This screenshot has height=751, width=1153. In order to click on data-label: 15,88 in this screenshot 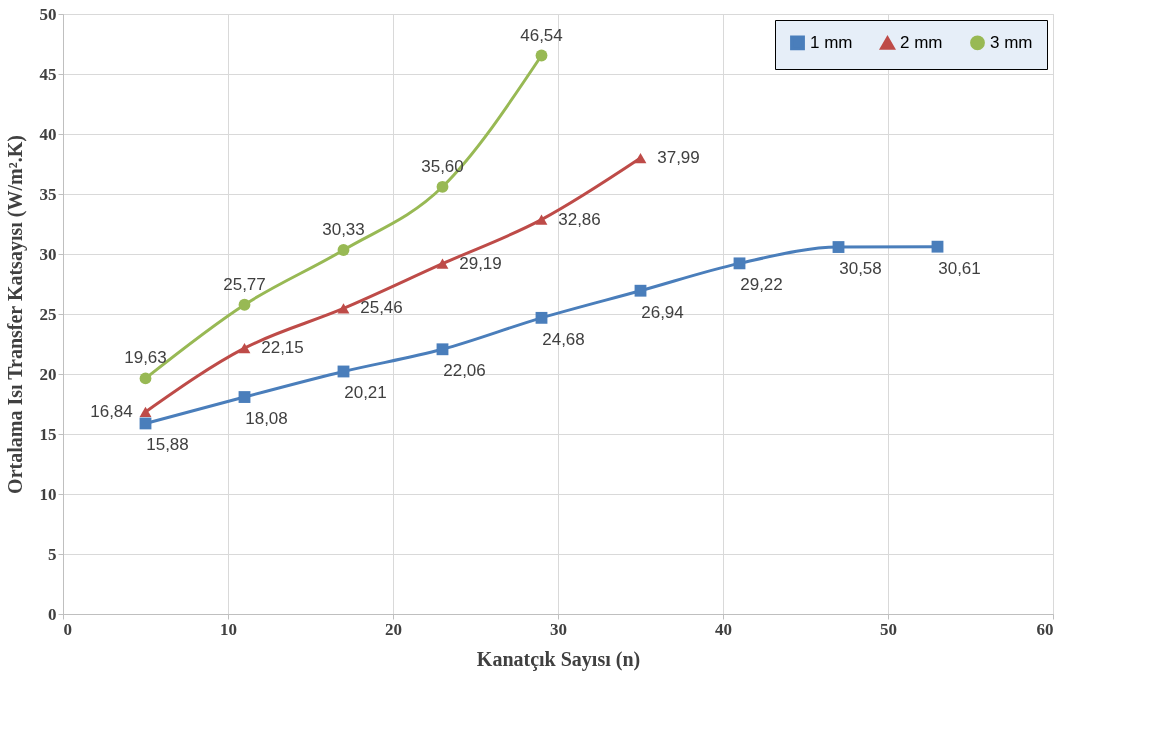, I will do `click(167, 445)`.